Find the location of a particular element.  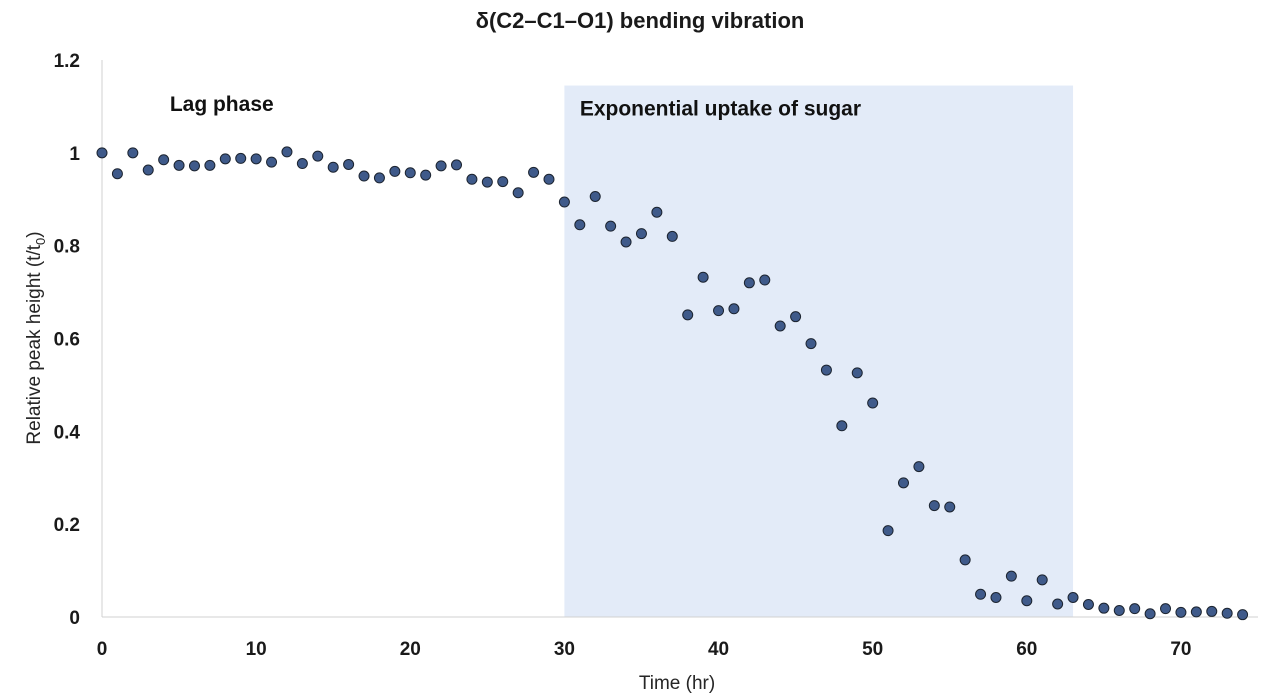

y-tick-label: 0.2 is located at coordinates (67, 525).